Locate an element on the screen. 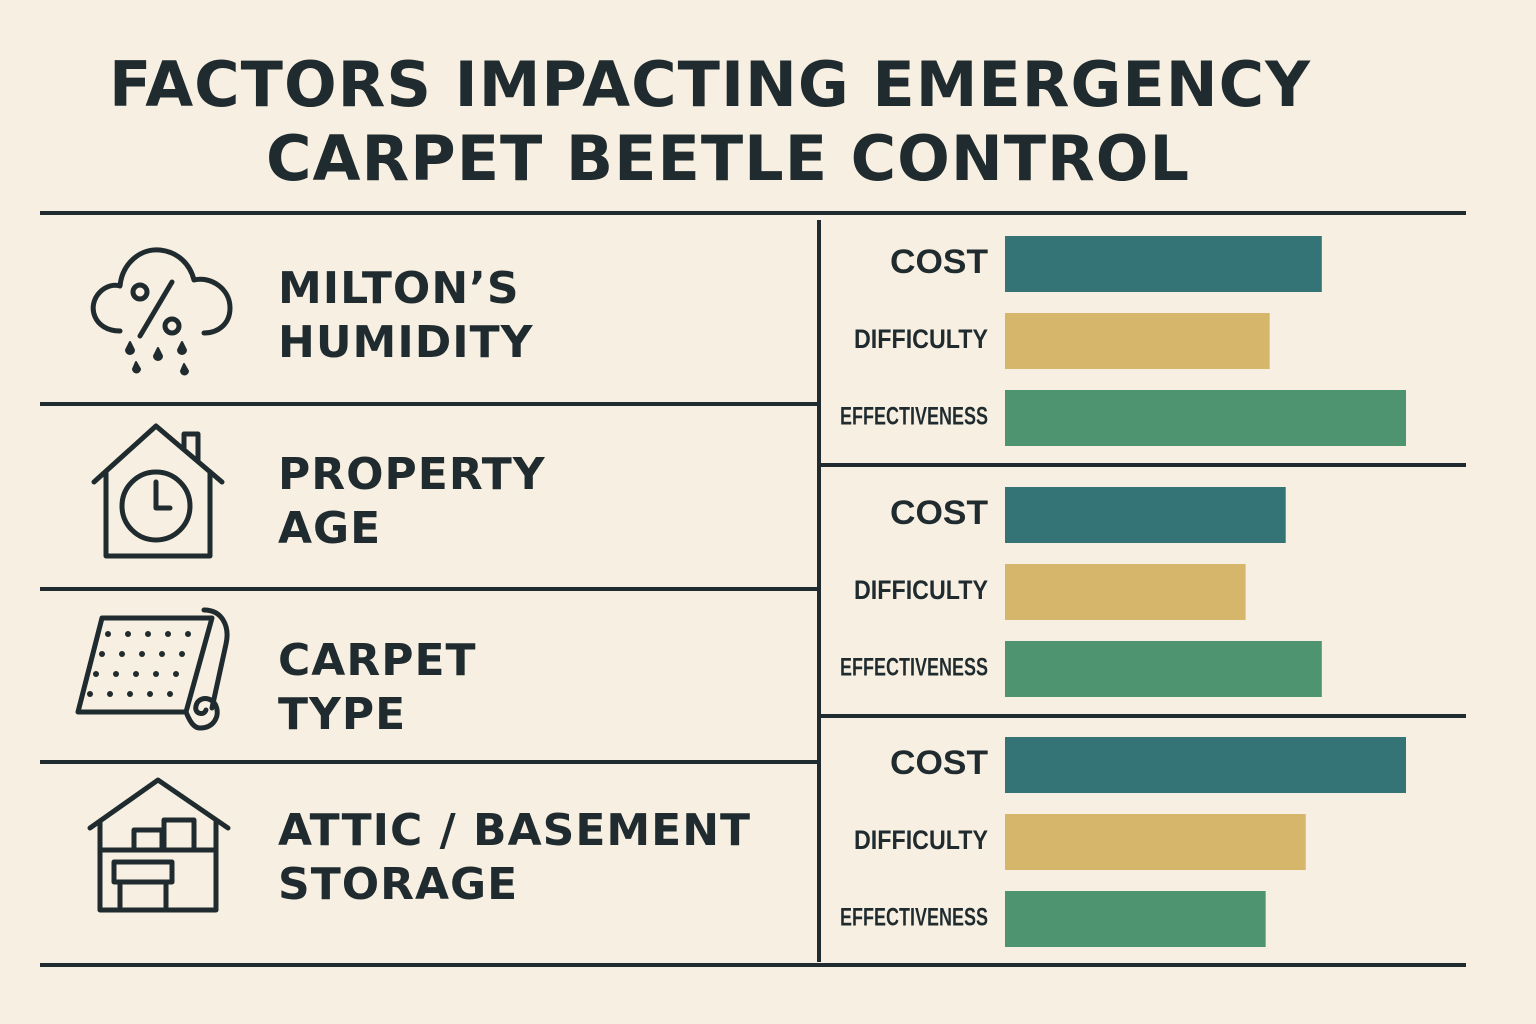  factor-label-line: AGE is located at coordinates (330, 528).